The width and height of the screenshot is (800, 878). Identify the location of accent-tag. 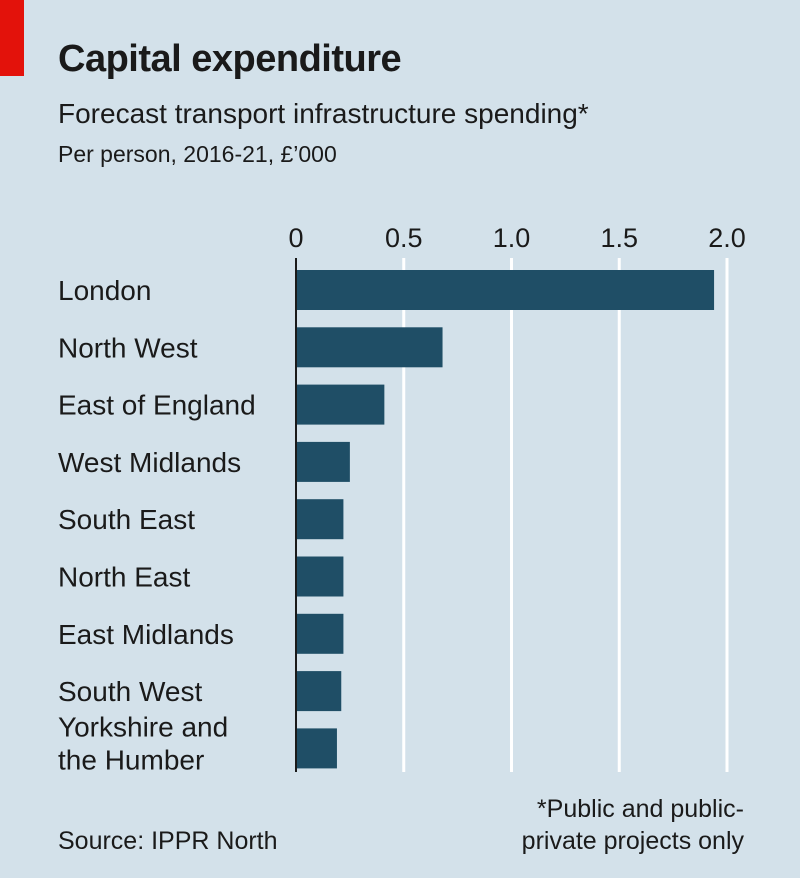
(12, 38).